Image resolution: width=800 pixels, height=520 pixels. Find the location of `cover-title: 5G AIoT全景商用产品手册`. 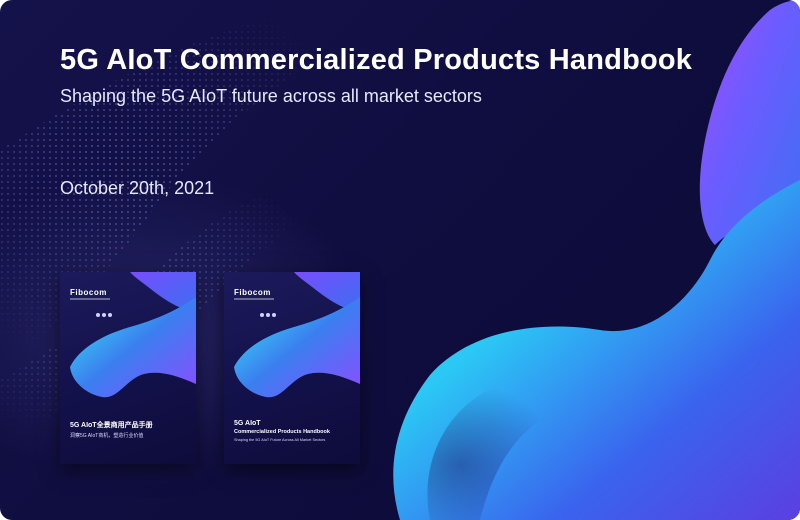

cover-title: 5G AIoT全景商用产品手册 is located at coordinates (111, 425).